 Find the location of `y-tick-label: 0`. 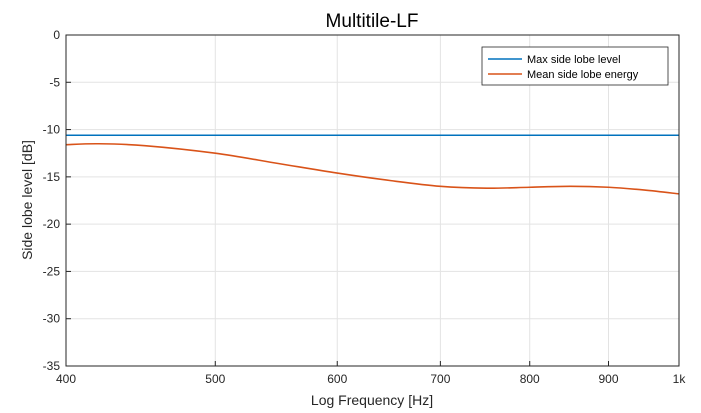

y-tick-label: 0 is located at coordinates (56, 35).